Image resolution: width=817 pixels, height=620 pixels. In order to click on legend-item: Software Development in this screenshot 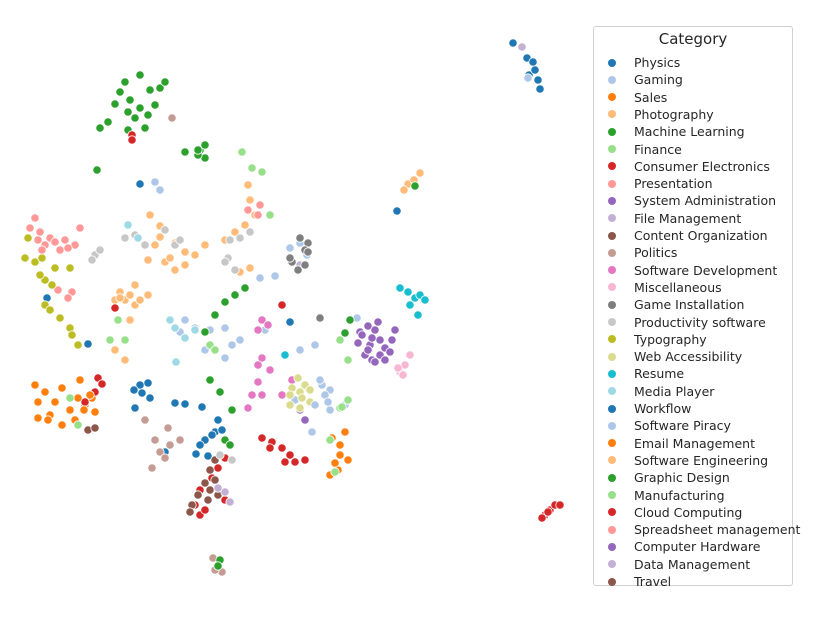, I will do `click(692, 270)`.